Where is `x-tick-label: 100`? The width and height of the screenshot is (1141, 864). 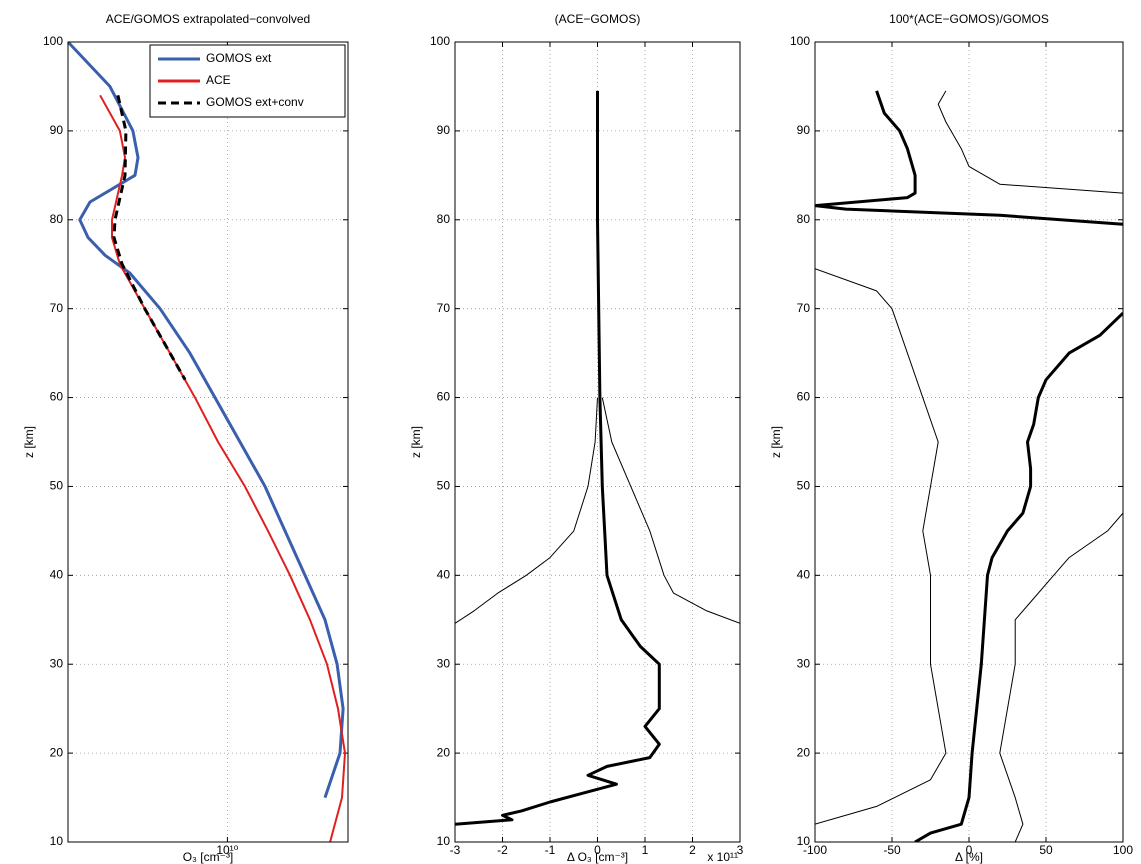
x-tick-label: 100 is located at coordinates (1123, 850).